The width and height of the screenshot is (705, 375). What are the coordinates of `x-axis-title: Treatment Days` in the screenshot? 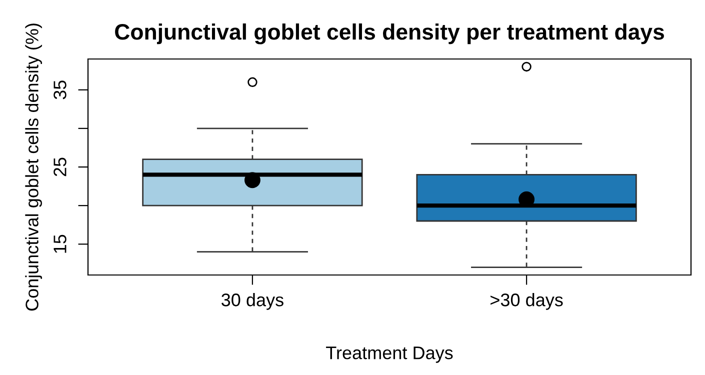 It's located at (389, 354).